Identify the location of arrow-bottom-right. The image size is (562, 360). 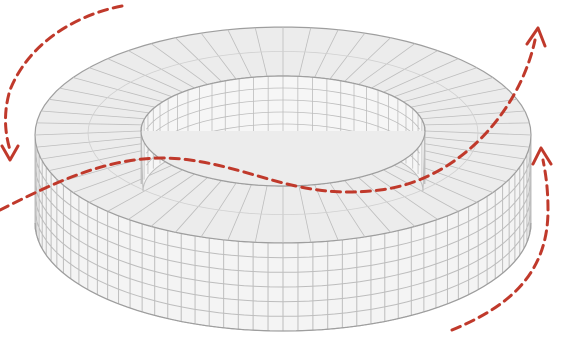
(500, 245).